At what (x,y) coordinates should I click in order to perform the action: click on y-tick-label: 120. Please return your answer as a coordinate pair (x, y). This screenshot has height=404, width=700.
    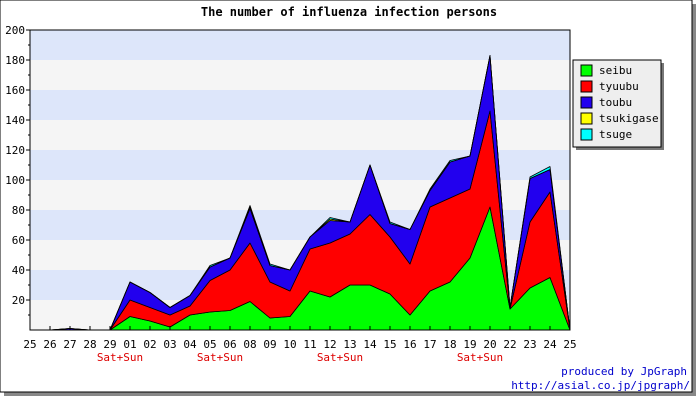
    Looking at the image, I should click on (15, 150).